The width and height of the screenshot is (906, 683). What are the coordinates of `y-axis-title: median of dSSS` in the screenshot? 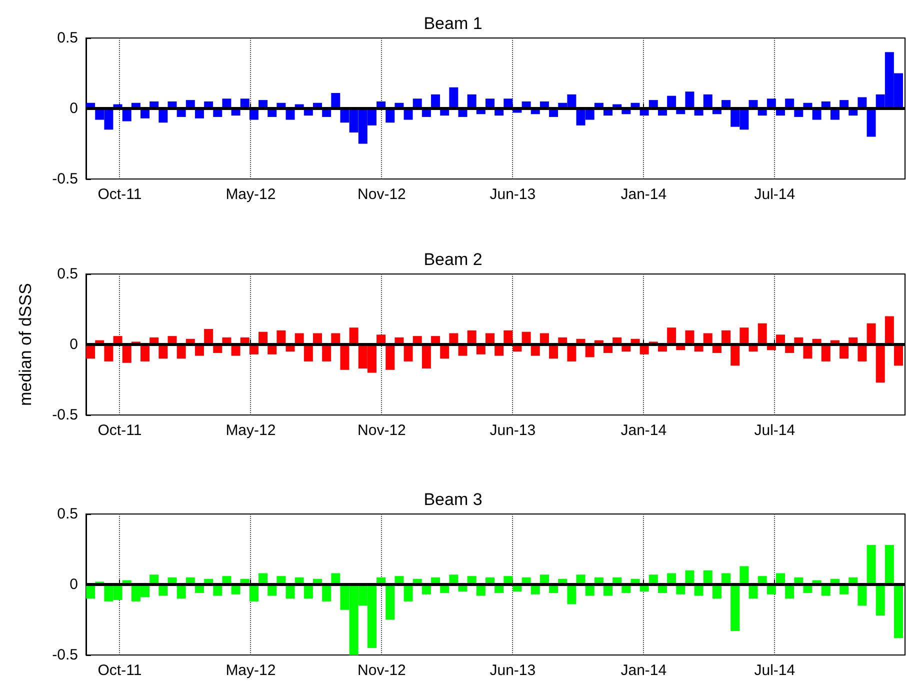 It's located at (25, 344).